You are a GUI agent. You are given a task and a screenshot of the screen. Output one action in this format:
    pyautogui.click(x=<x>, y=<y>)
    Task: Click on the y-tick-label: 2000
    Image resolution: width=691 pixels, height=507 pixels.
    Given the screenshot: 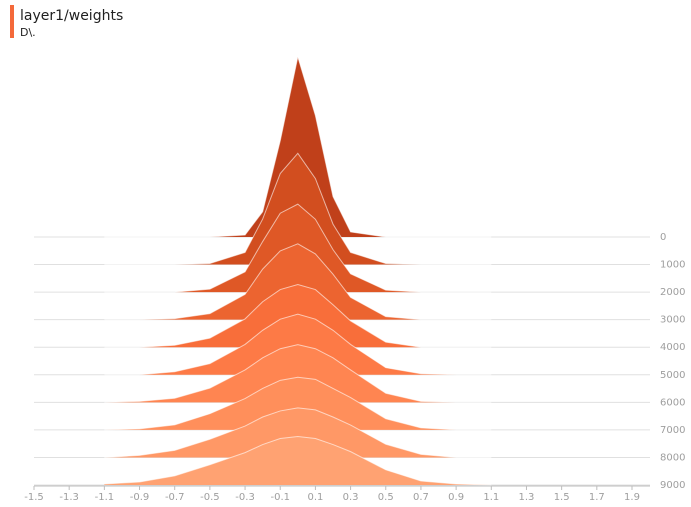 What is the action you would take?
    pyautogui.click(x=672, y=292)
    